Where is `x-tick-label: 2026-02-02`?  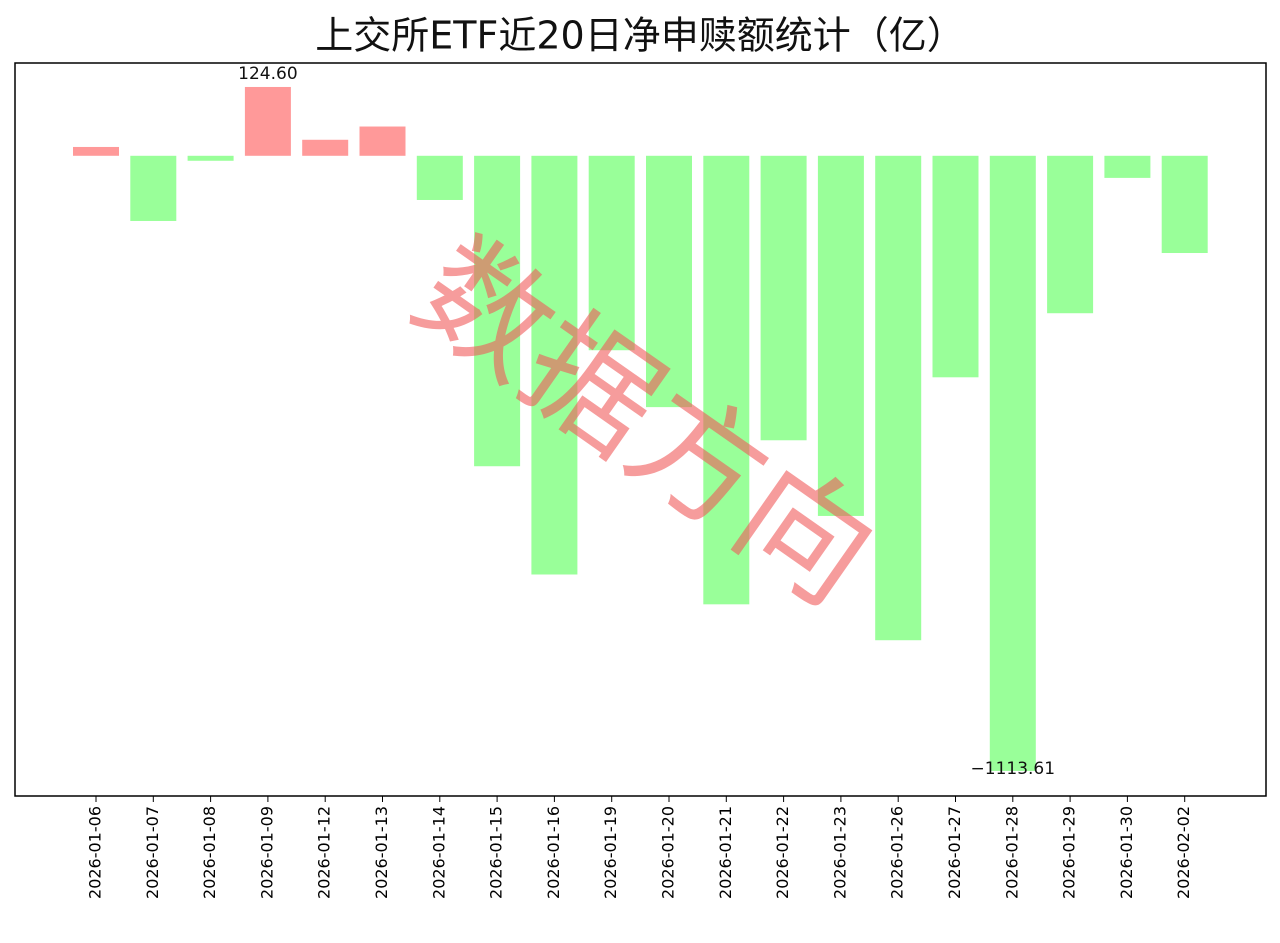
x-tick-label: 2026-02-02 is located at coordinates (1183, 852).